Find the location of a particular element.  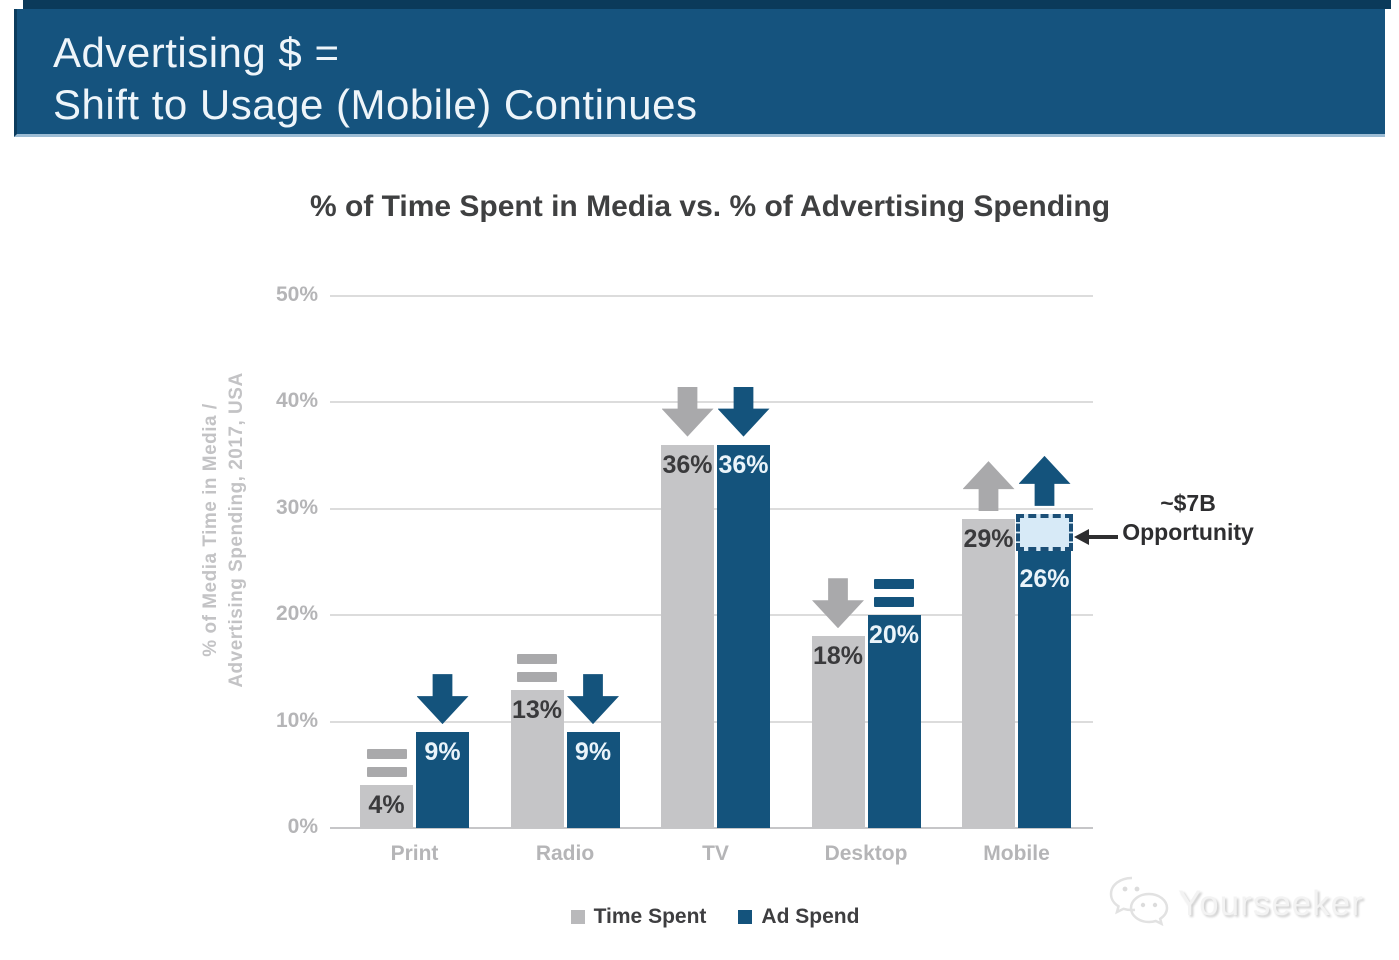

opportunity-annotation-line2: Opportunity is located at coordinates (1188, 532).